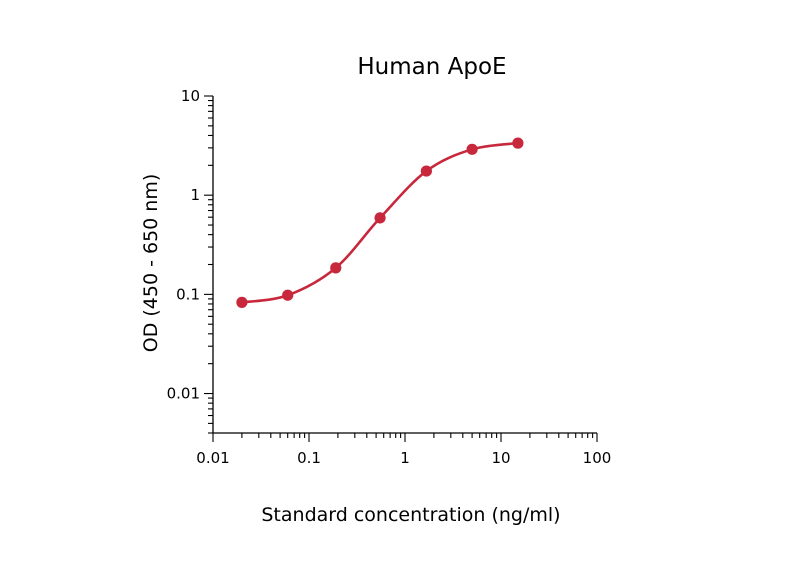 The width and height of the screenshot is (800, 567). What do you see at coordinates (500, 458) in the screenshot?
I see `x-tick-label: 10` at bounding box center [500, 458].